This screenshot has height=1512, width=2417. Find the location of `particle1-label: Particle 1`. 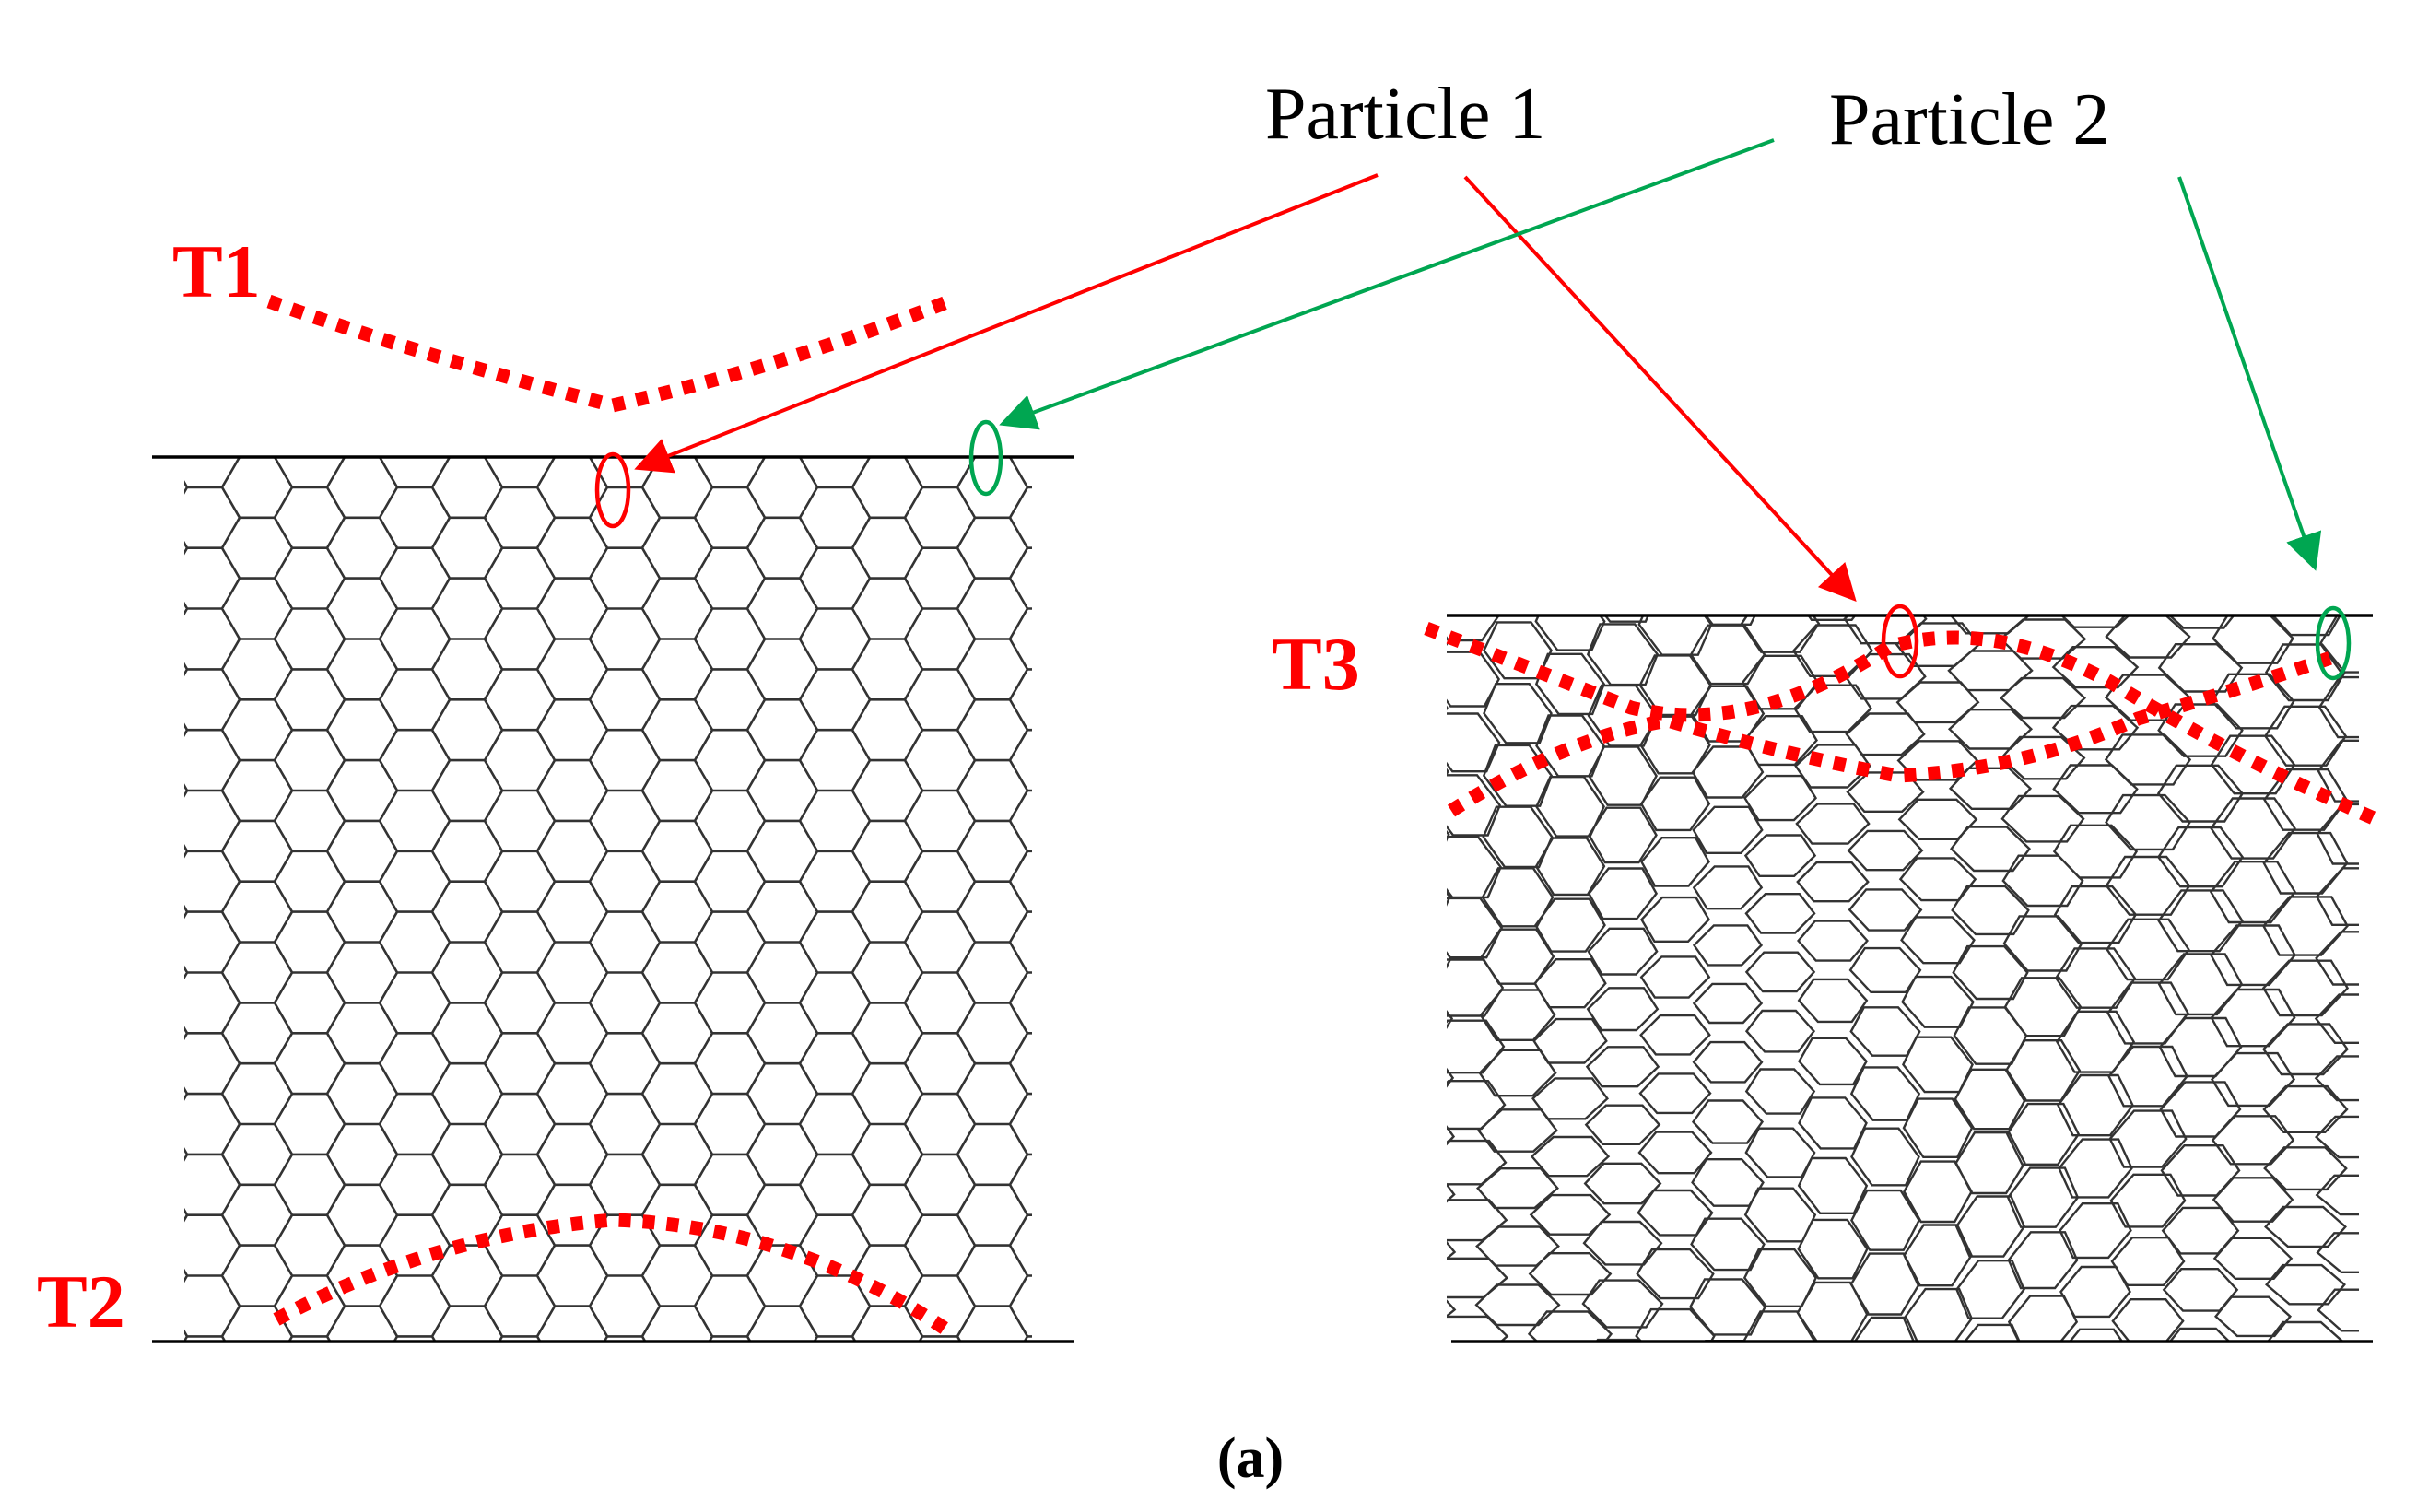

particle1-label: Particle 1 is located at coordinates (1405, 114).